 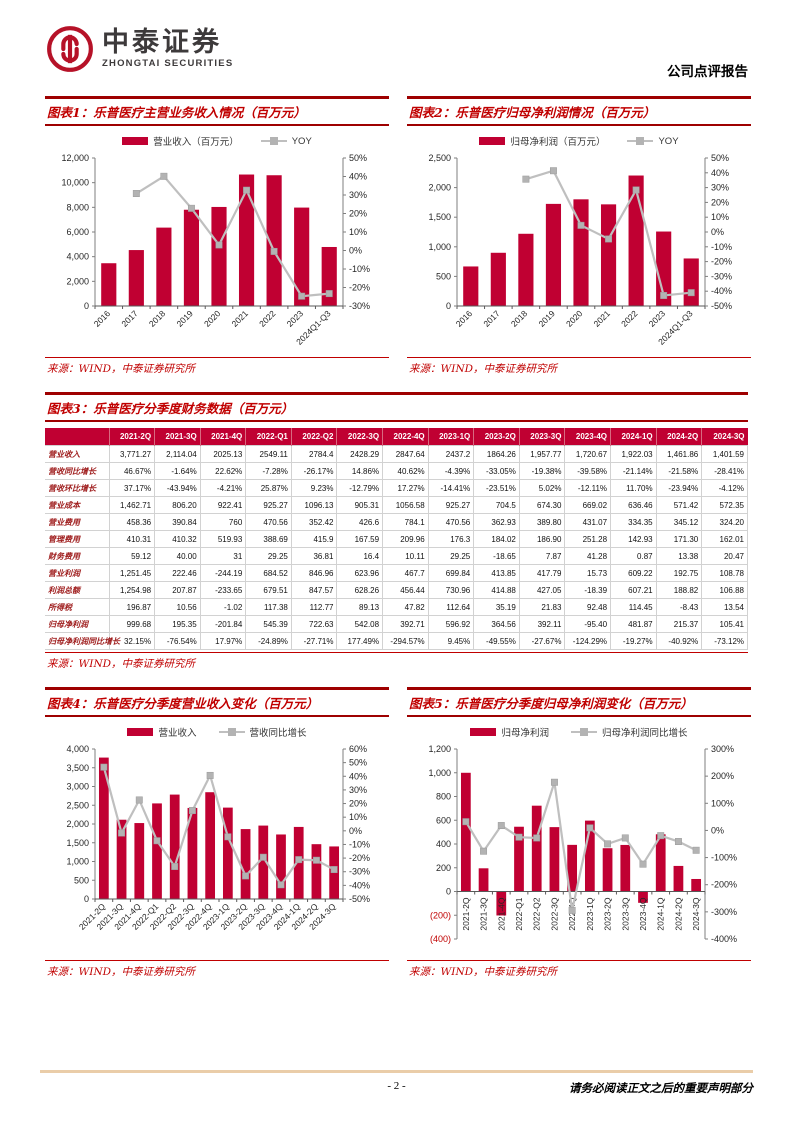 What do you see at coordinates (70, 49) in the screenshot?
I see `zhongtai-logo-icon` at bounding box center [70, 49].